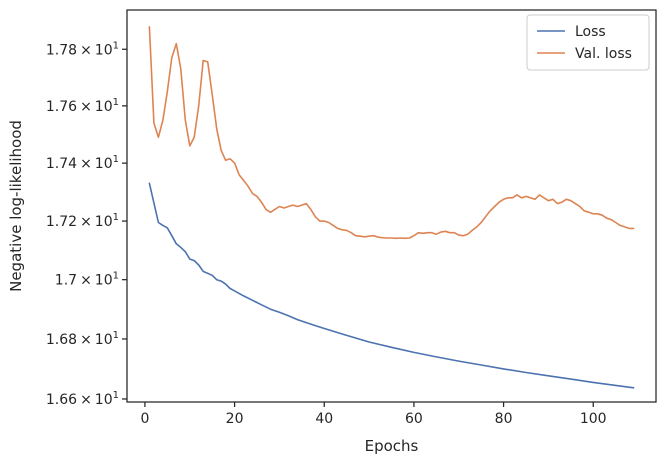  What do you see at coordinates (16, 206) in the screenshot?
I see `y-axis-label: Negative log-likelihood` at bounding box center [16, 206].